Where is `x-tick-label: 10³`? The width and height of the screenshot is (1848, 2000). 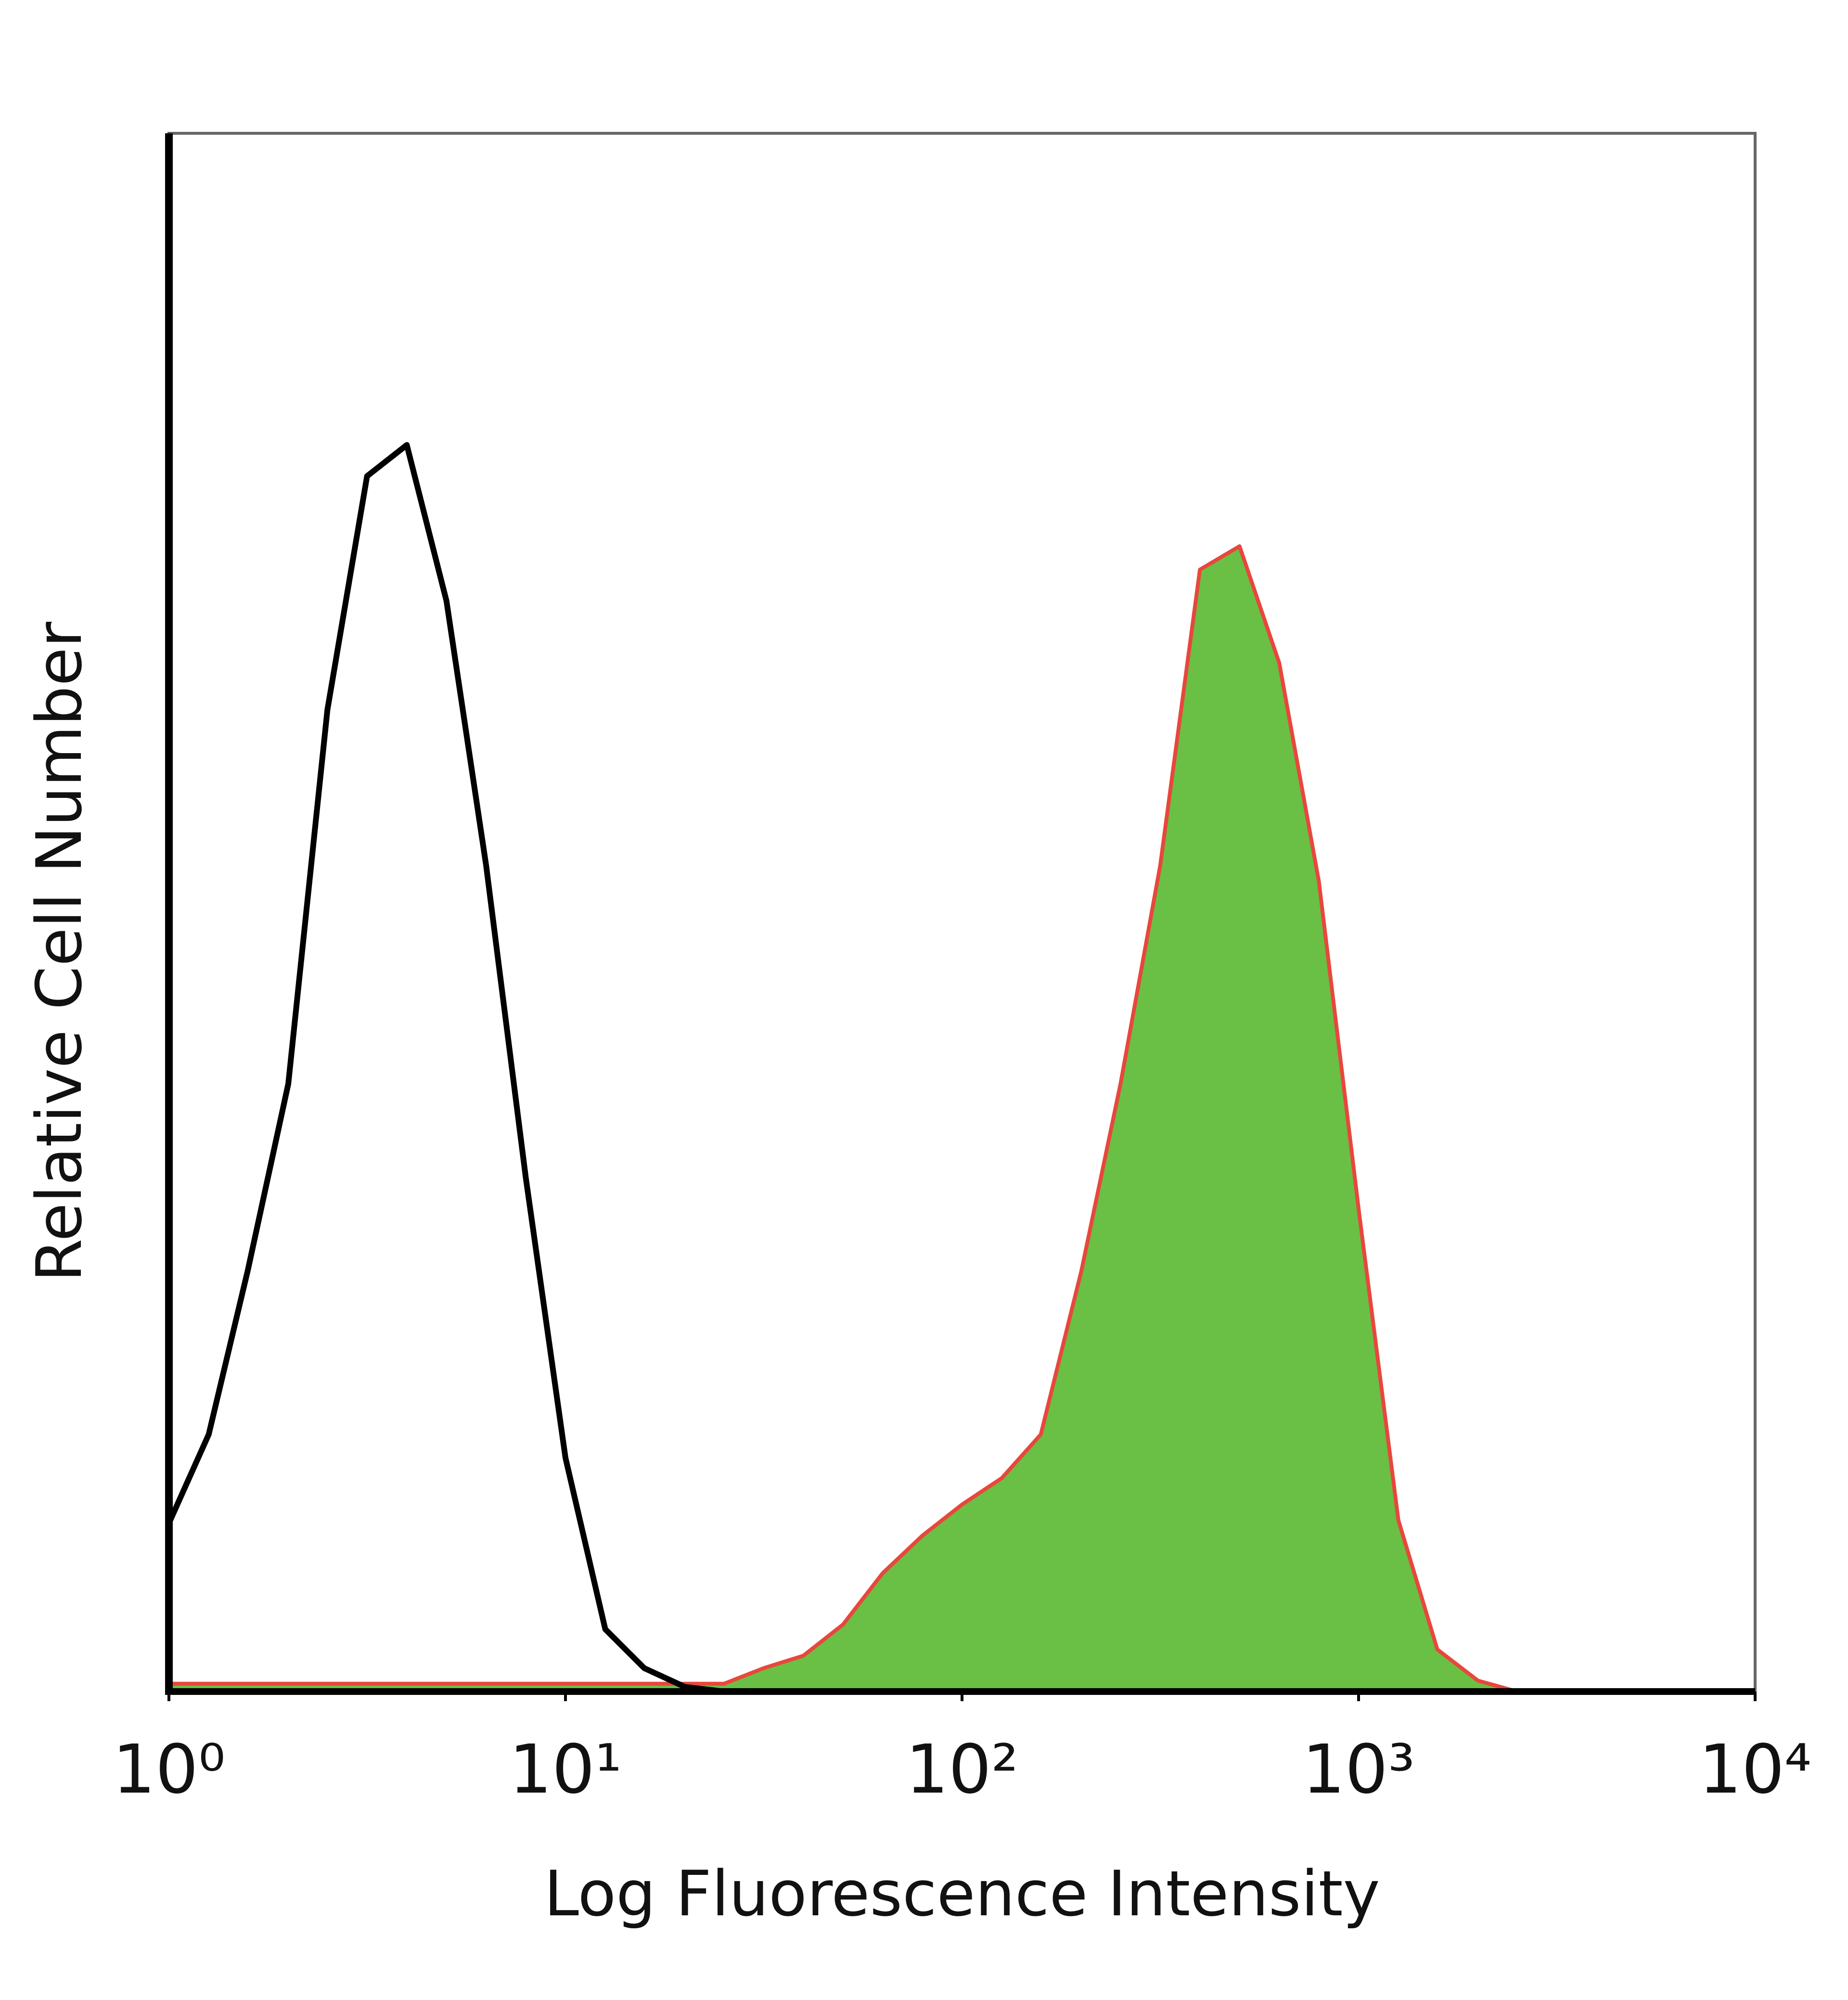
x-tick-label: 10³ is located at coordinates (1358, 1770).